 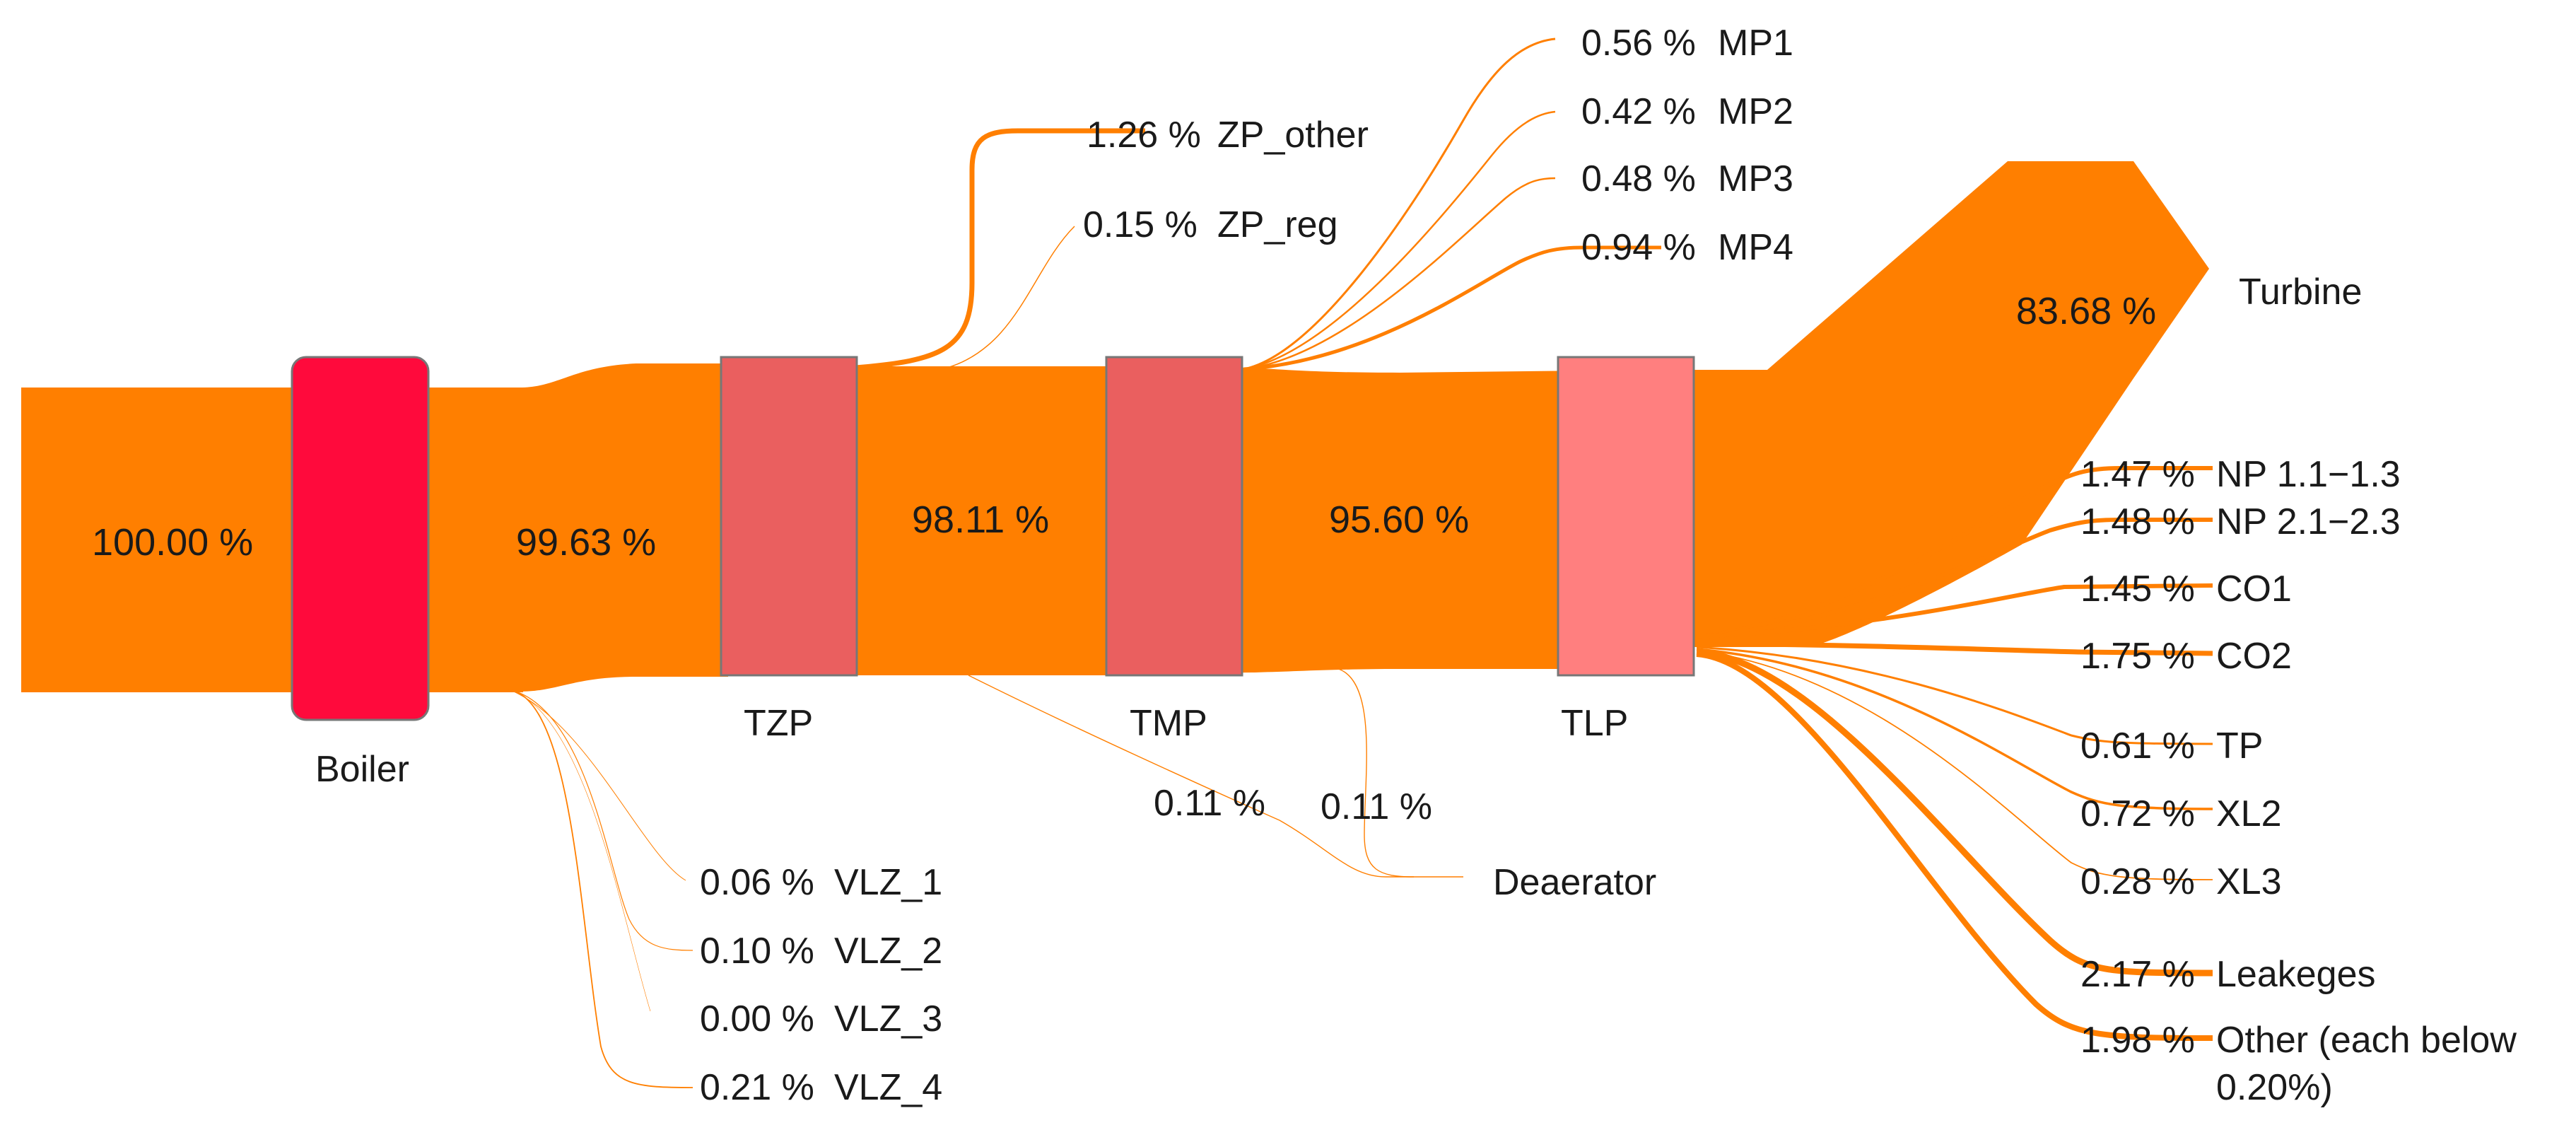 I want to click on xl3-name: XL3, so click(x=2249, y=881).